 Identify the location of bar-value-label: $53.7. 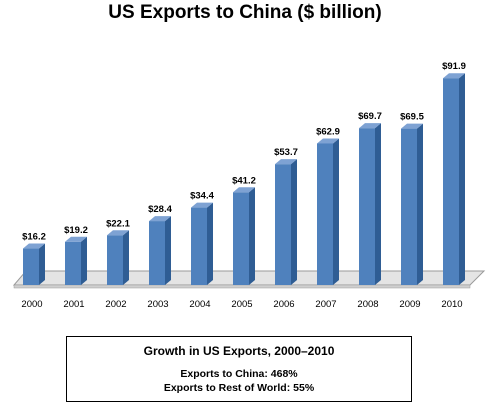
(286, 152).